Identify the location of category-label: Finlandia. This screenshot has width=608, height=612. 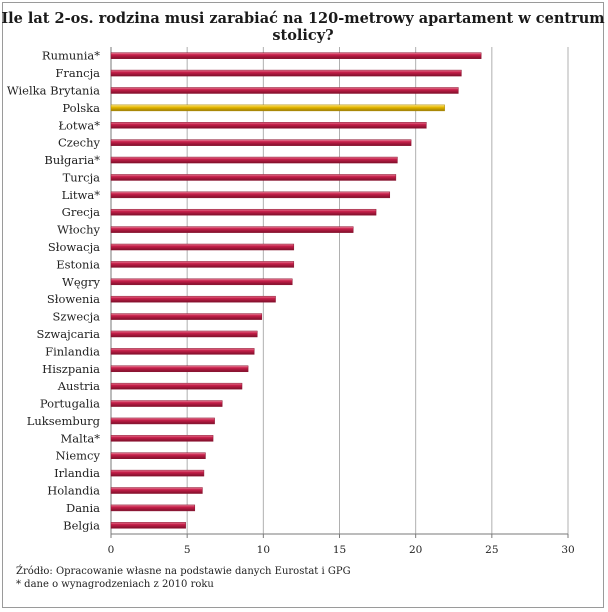
(72, 351).